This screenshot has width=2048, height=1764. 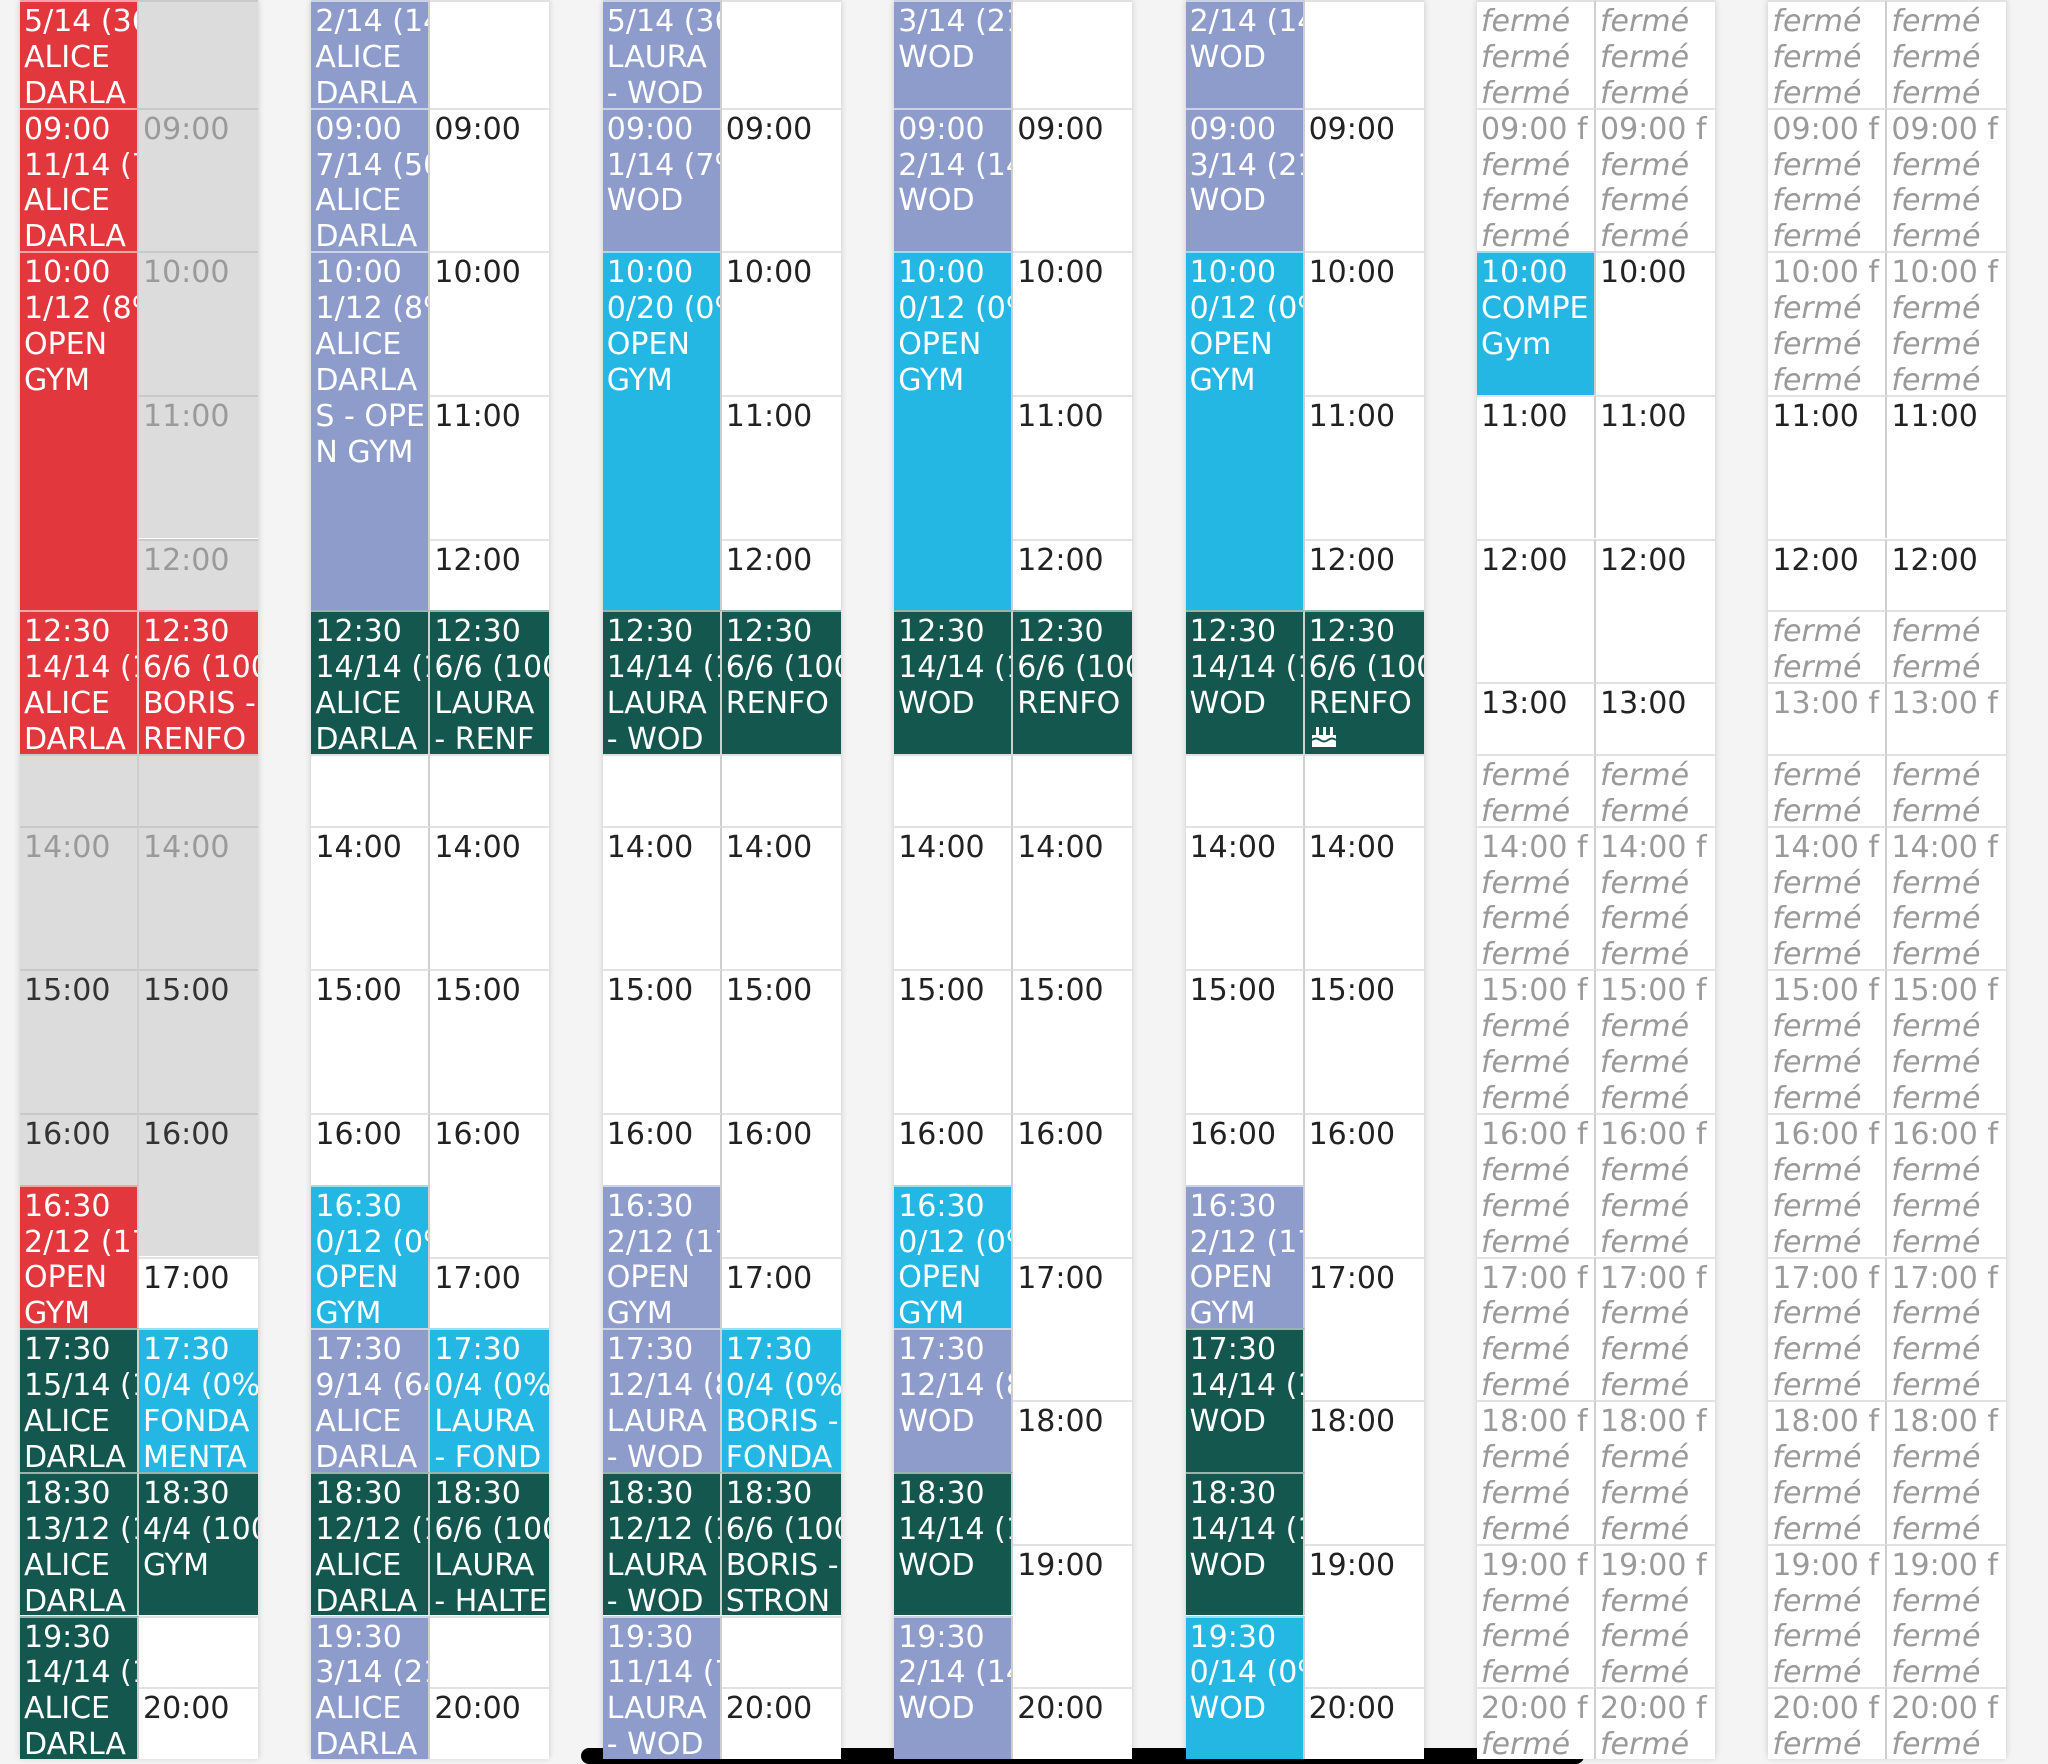 What do you see at coordinates (348, 1312) in the screenshot?
I see `slot-text: GYM` at bounding box center [348, 1312].